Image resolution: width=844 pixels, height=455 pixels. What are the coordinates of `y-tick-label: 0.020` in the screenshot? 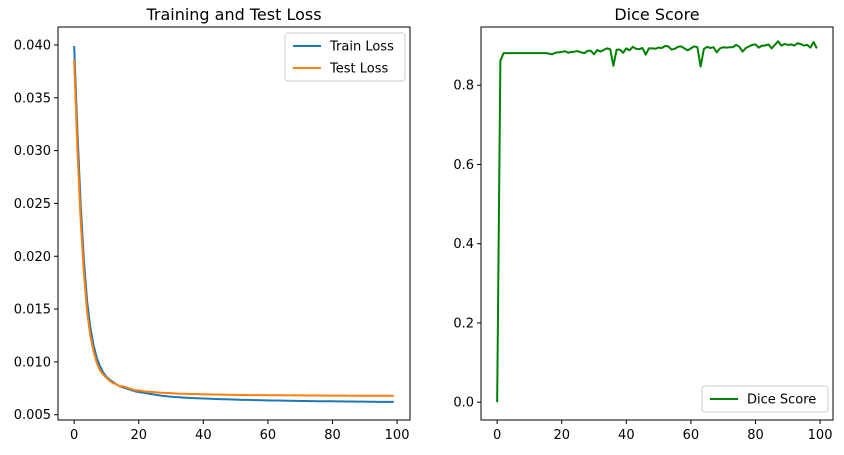 It's located at (32, 257).